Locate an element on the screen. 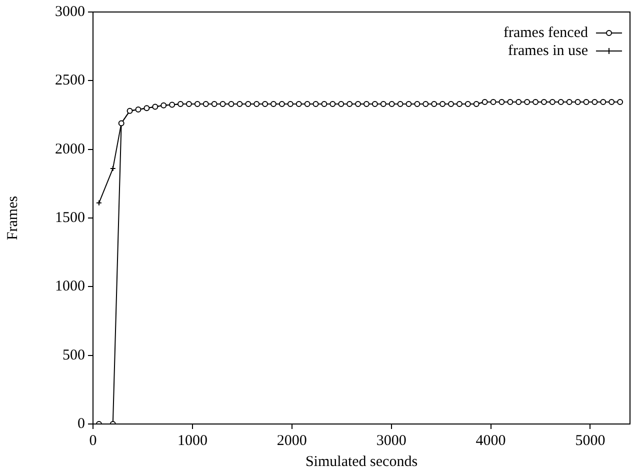 The height and width of the screenshot is (471, 635). y-tick-label: 2000 is located at coordinates (70, 149).